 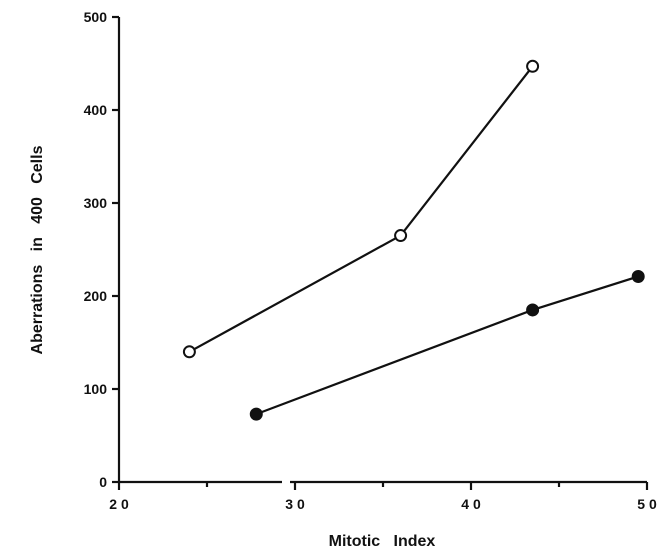 What do you see at coordinates (119, 504) in the screenshot?
I see `x-tick-label: 2 0` at bounding box center [119, 504].